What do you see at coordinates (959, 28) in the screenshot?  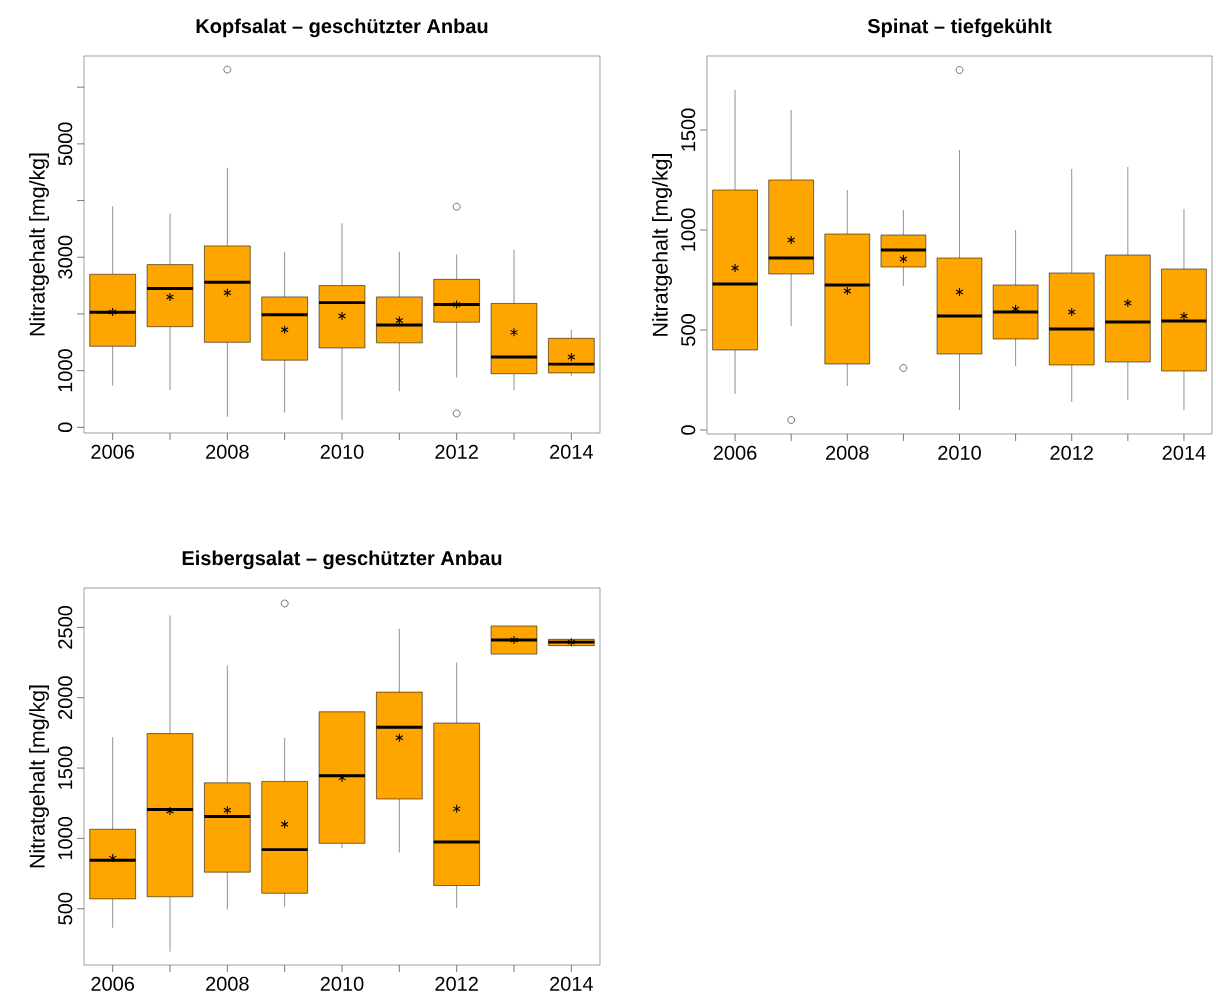 I see `chart-title: Spinat – tiefgekühlt` at bounding box center [959, 28].